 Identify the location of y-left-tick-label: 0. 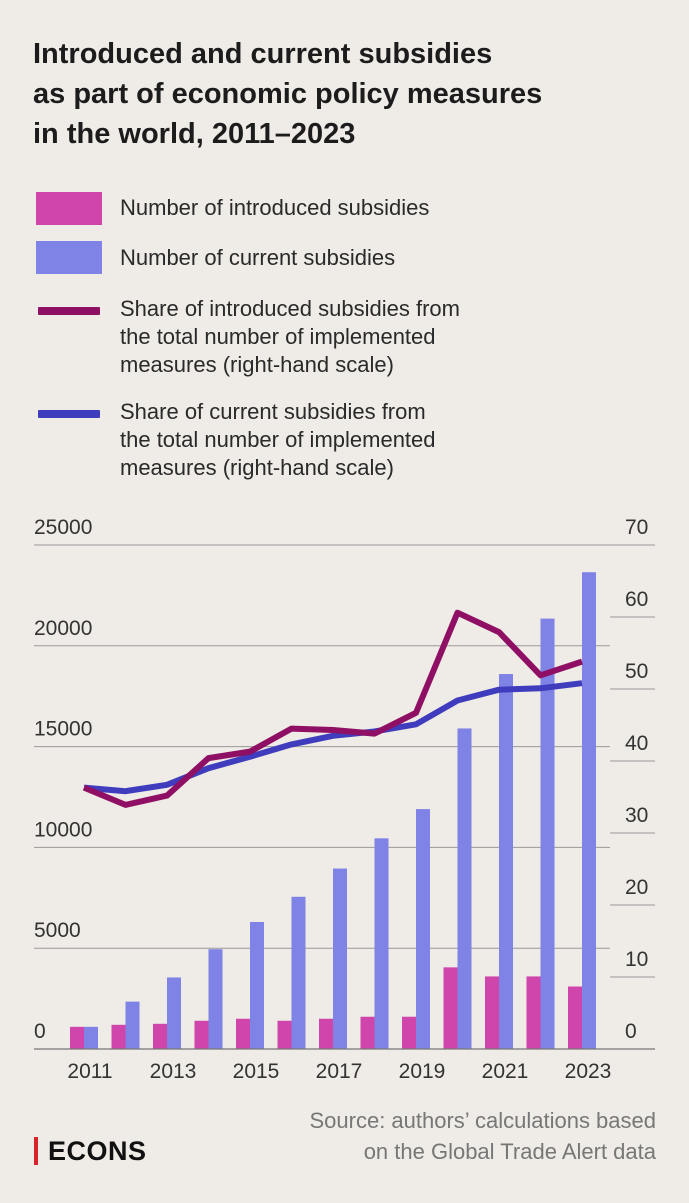
(40, 1031).